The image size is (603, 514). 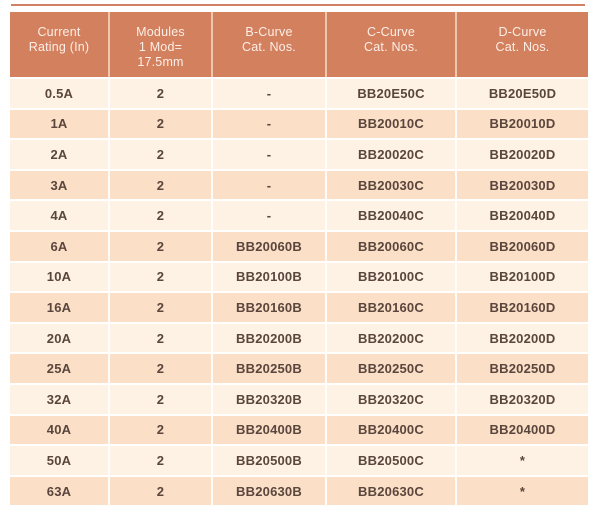 What do you see at coordinates (299, 337) in the screenshot?
I see `table-row-20a: 20A 2 BB20200B BB20200C BB20200D` at bounding box center [299, 337].